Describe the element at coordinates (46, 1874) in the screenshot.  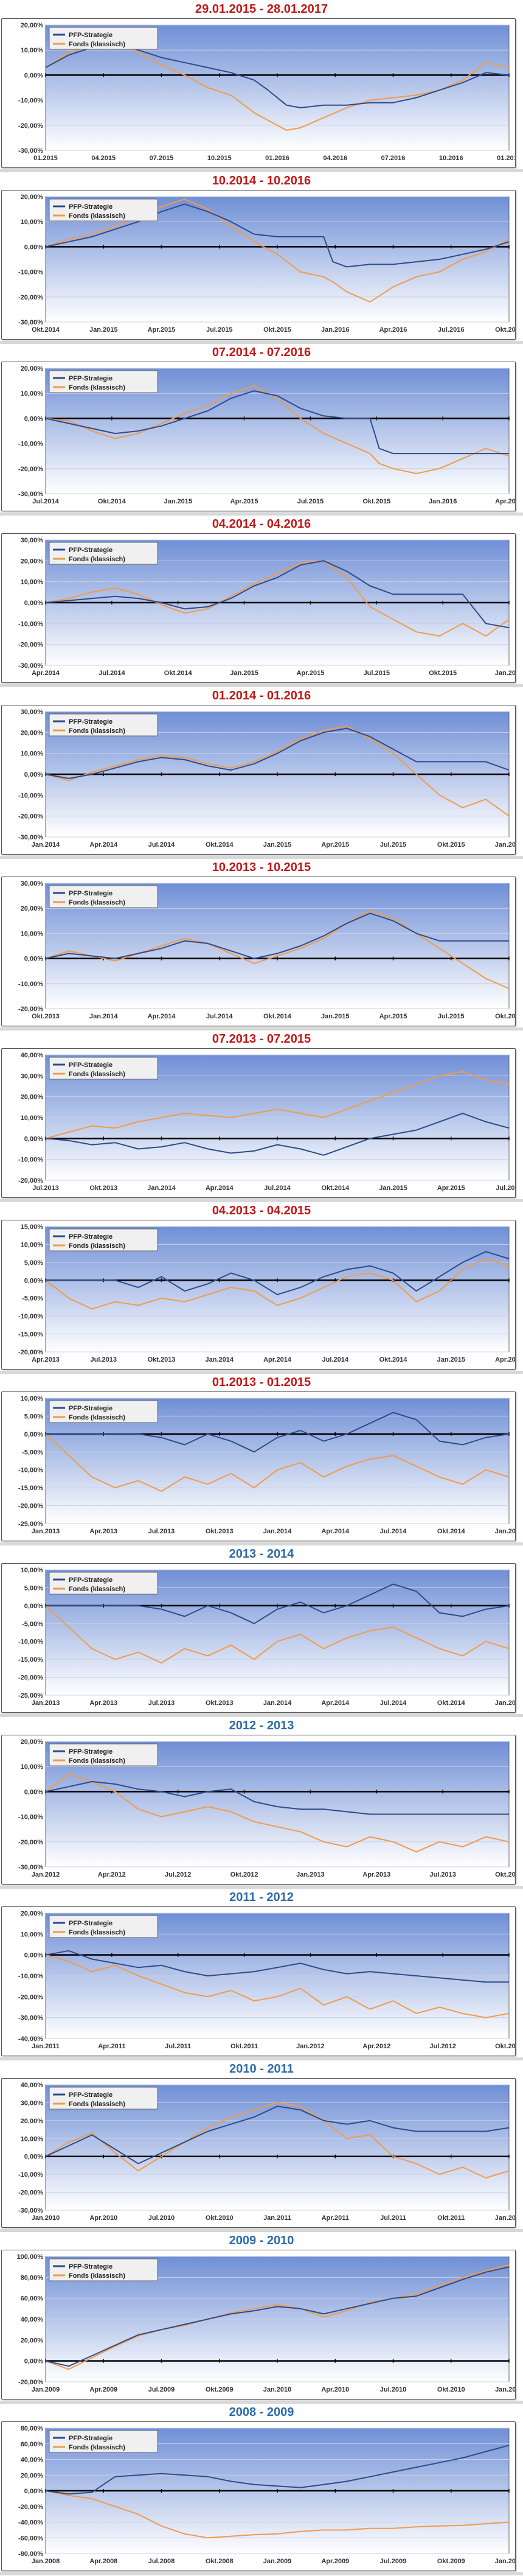
I see `x-tick-label: Jan.2012` at that location.